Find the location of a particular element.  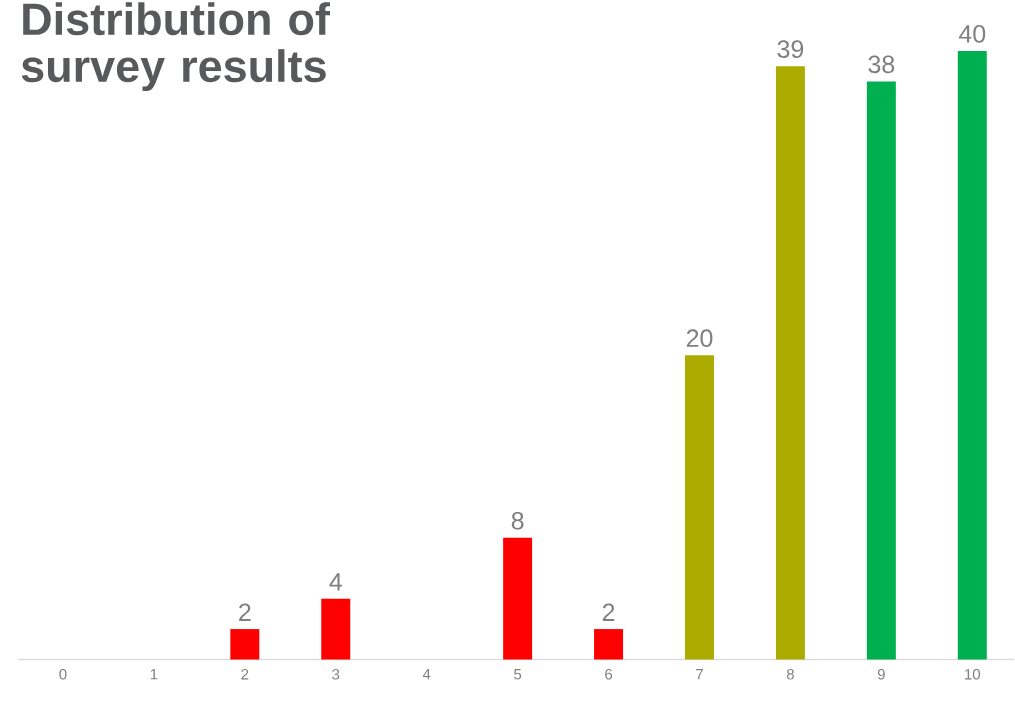

x-tick-label: 7 is located at coordinates (699, 674).